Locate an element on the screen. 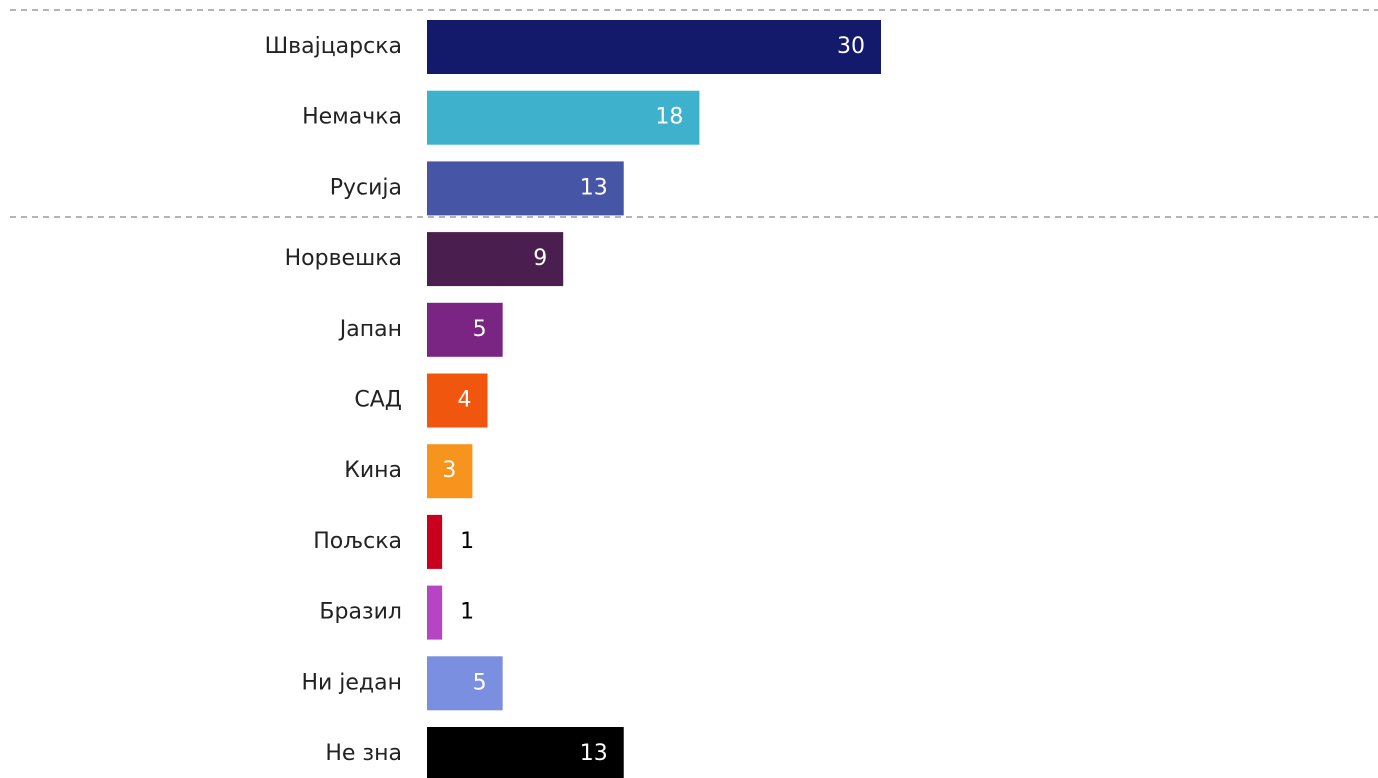 The width and height of the screenshot is (1378, 778). category-label: Норвешка is located at coordinates (343, 258).